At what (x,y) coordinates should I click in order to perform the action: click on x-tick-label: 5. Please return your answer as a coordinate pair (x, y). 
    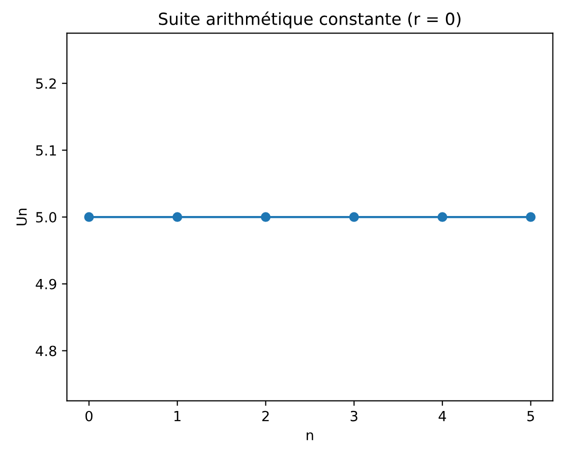
    Looking at the image, I should click on (530, 416).